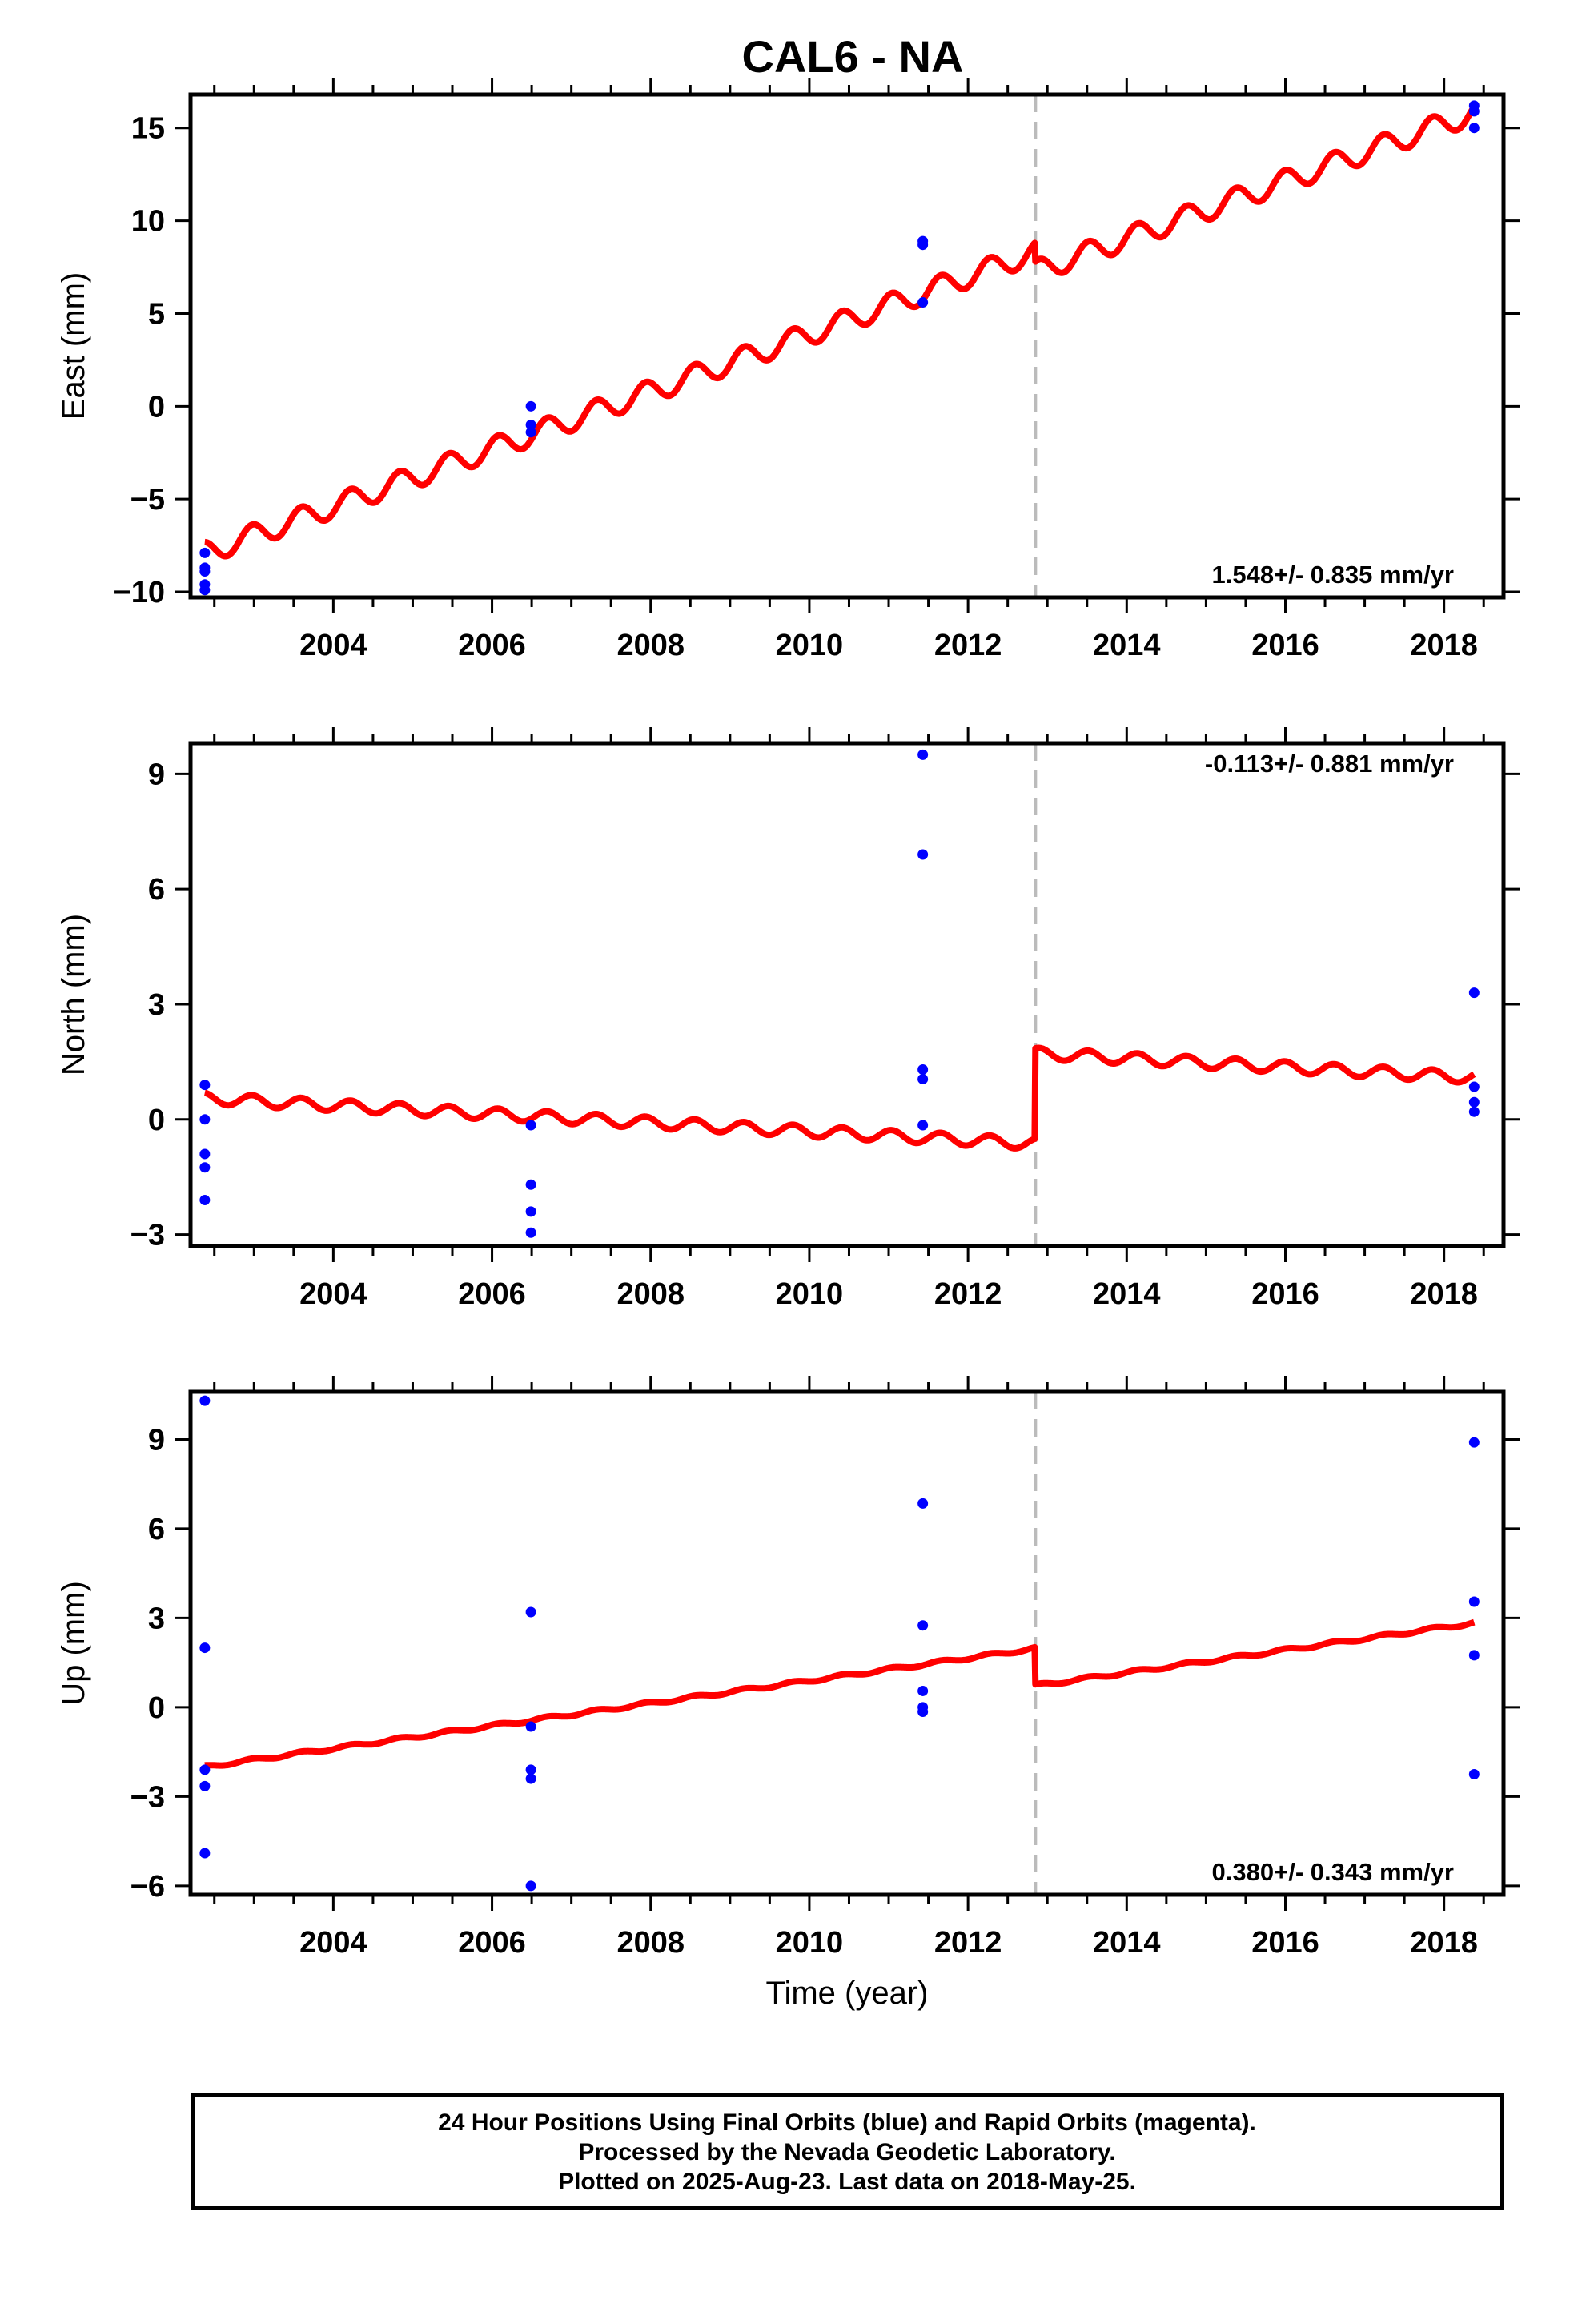  What do you see at coordinates (148, 129) in the screenshot?
I see `east-ytick-label: 15` at bounding box center [148, 129].